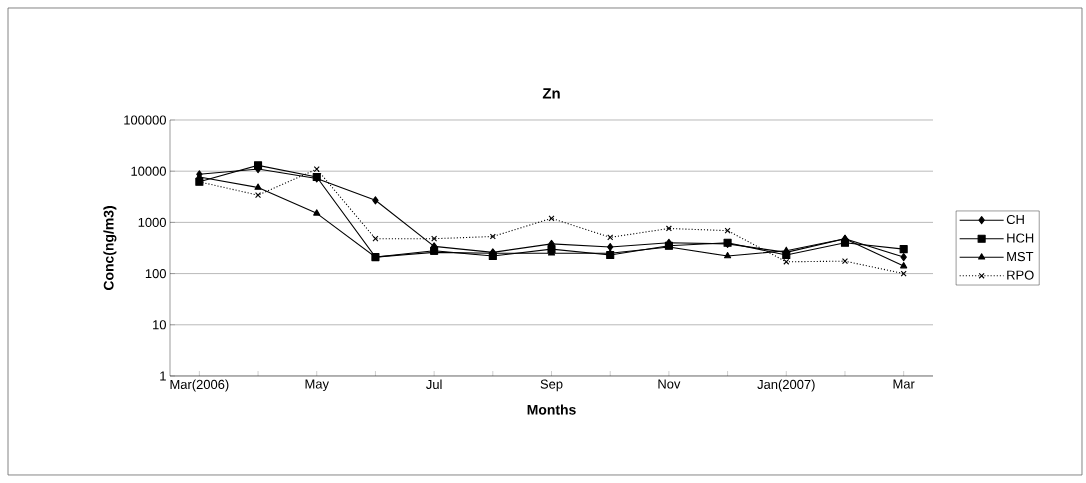 The height and width of the screenshot is (483, 1086). Describe the element at coordinates (199, 385) in the screenshot. I see `x-tick-label: Mar(2006)` at that location.